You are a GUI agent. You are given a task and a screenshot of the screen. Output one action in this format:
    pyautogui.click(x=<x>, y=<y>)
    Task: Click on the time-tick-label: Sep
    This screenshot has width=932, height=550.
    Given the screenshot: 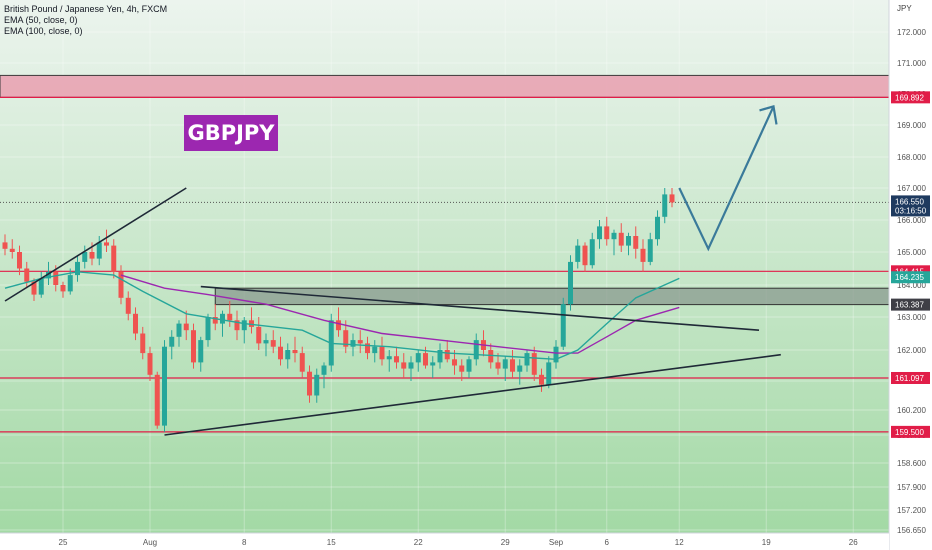 What is the action you would take?
    pyautogui.click(x=556, y=542)
    